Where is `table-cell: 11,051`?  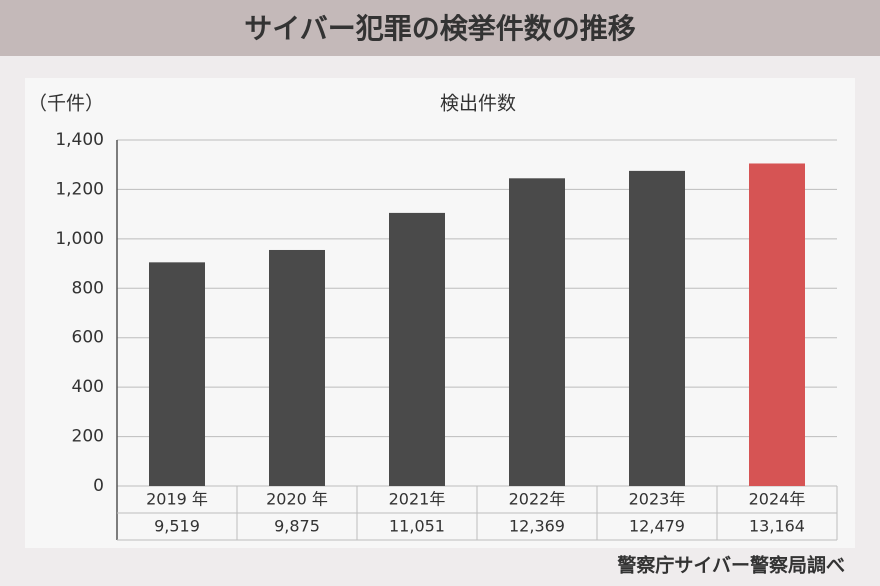 table-cell: 11,051 is located at coordinates (417, 526).